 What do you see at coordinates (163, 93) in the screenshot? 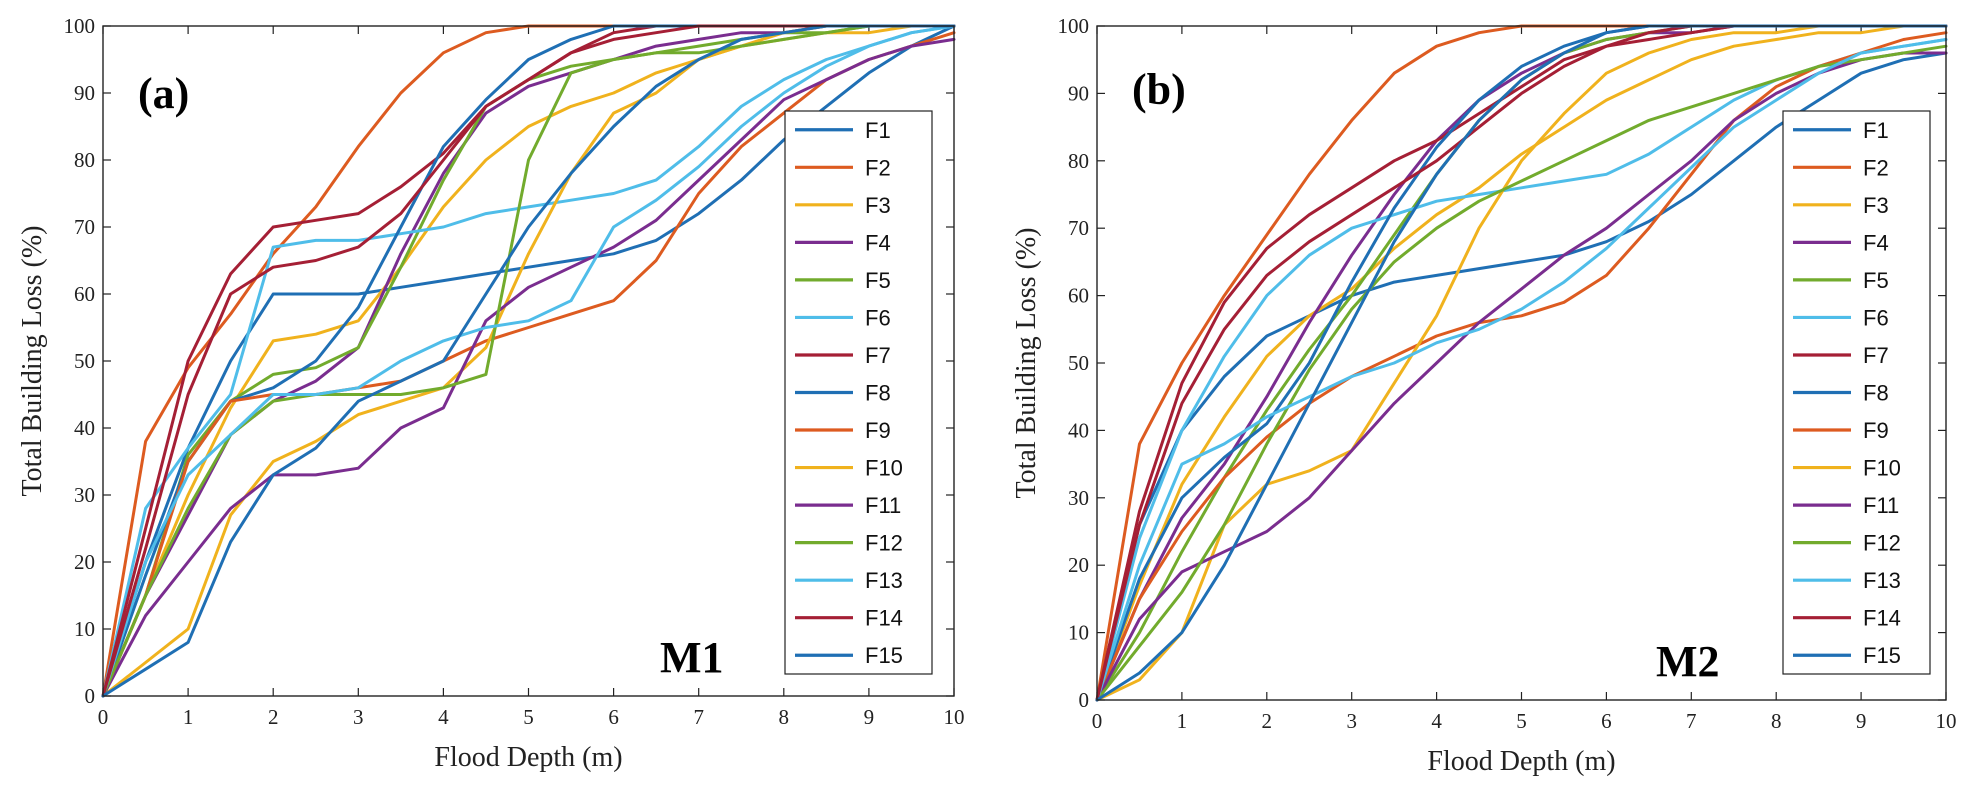
I see `panel-label: (a)` at bounding box center [163, 93].